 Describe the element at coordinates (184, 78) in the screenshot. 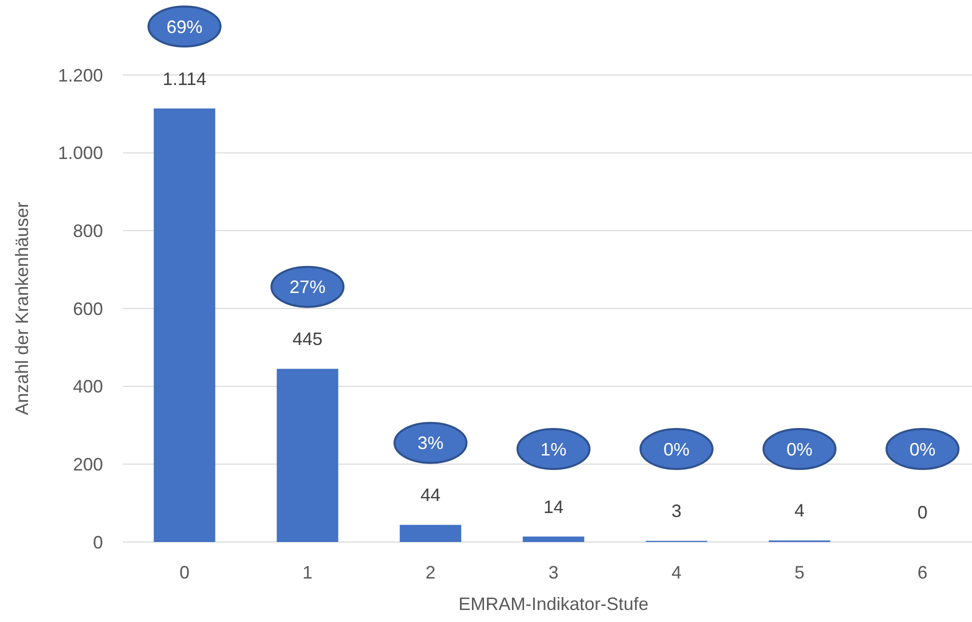

I see `data-label: 1.114` at that location.